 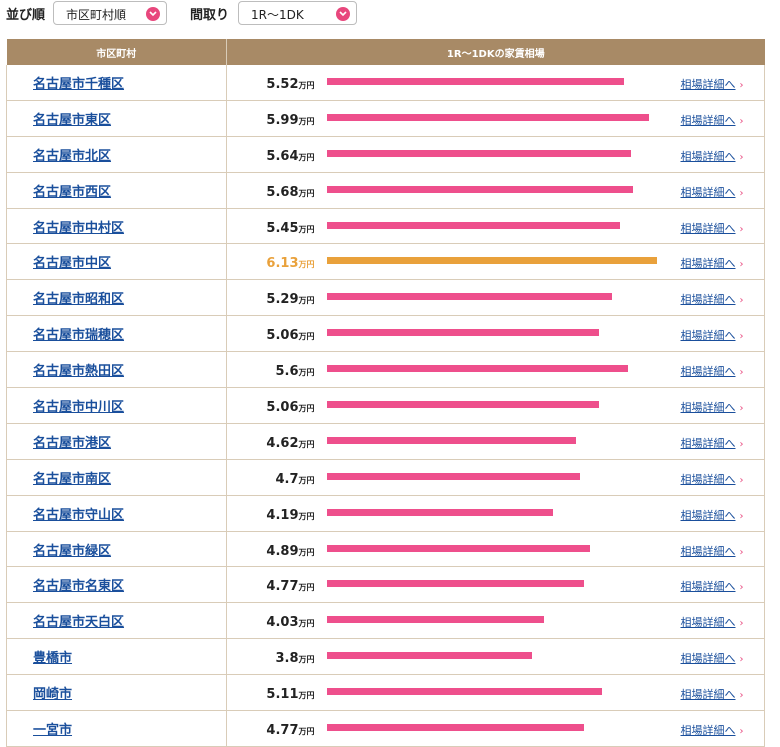 What do you see at coordinates (72, 551) in the screenshot?
I see `city-link: 名古屋市緑区` at bounding box center [72, 551].